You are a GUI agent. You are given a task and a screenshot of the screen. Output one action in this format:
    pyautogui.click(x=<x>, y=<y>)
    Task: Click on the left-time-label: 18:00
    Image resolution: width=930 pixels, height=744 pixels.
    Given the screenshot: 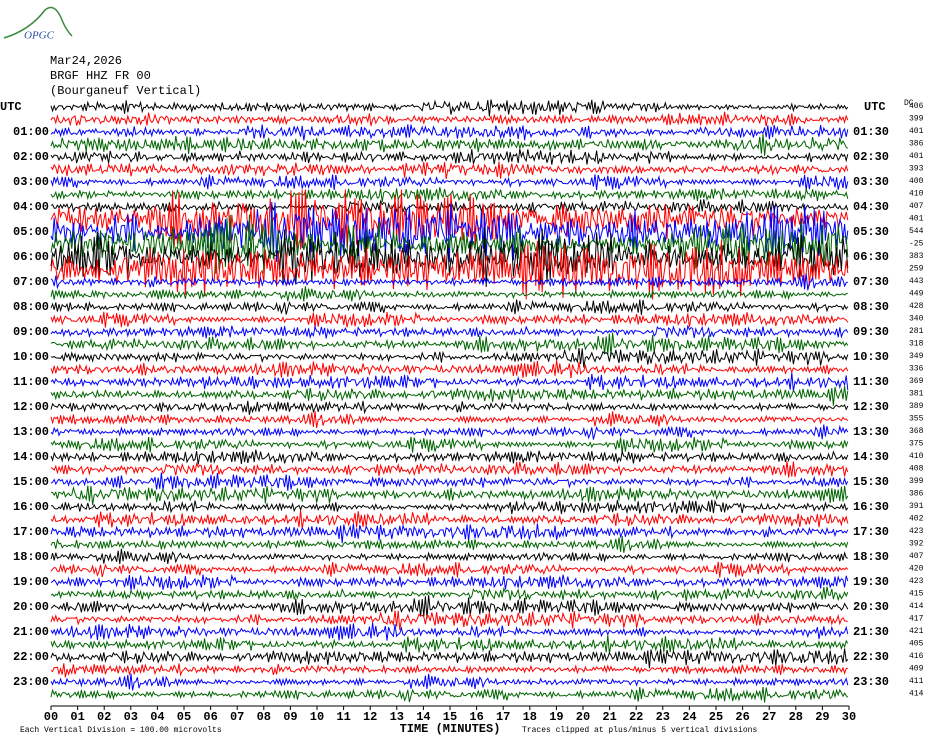 What is the action you would take?
    pyautogui.click(x=31, y=557)
    